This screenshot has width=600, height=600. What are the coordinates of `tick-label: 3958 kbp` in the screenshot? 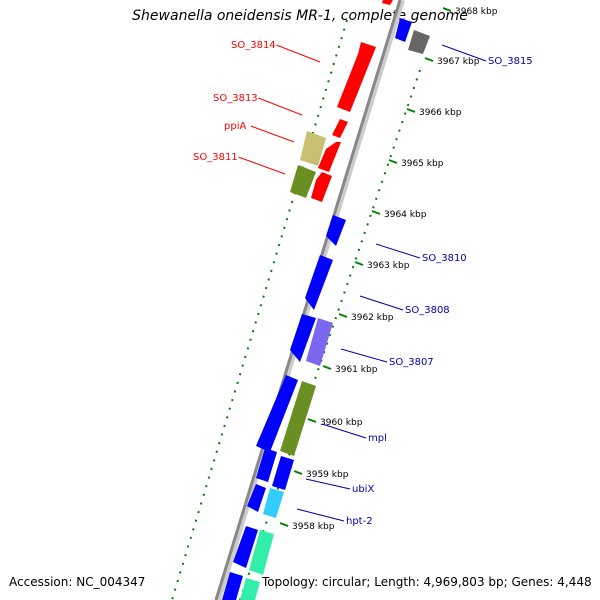 It's located at (313, 527).